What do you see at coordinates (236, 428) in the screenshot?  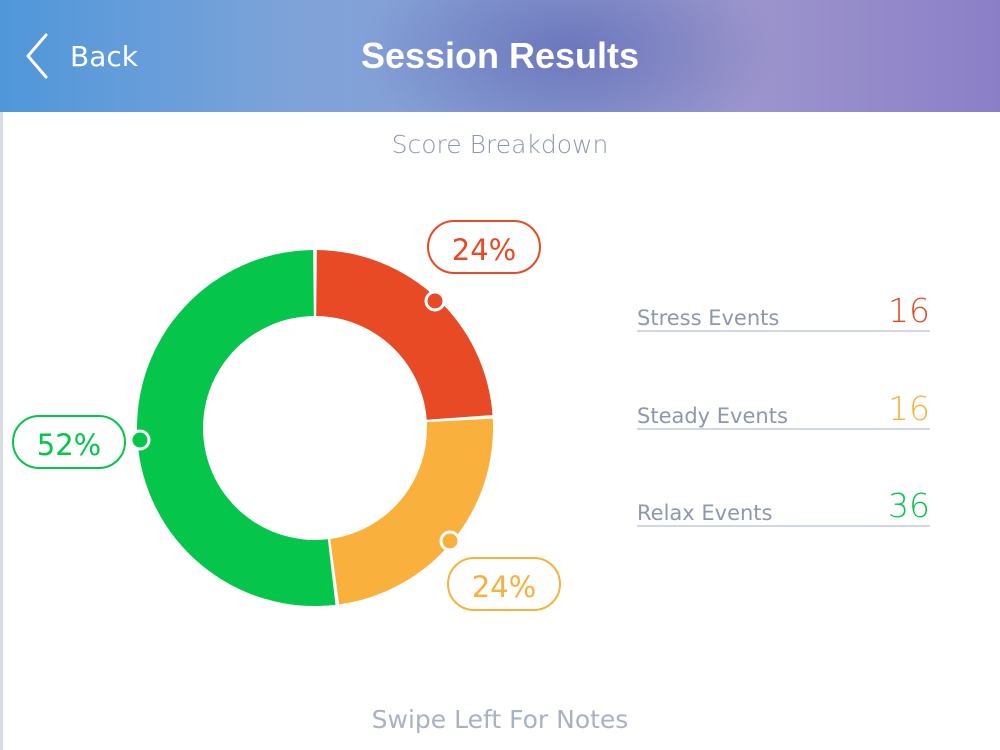 I see `donut-slice-relax-events` at bounding box center [236, 428].